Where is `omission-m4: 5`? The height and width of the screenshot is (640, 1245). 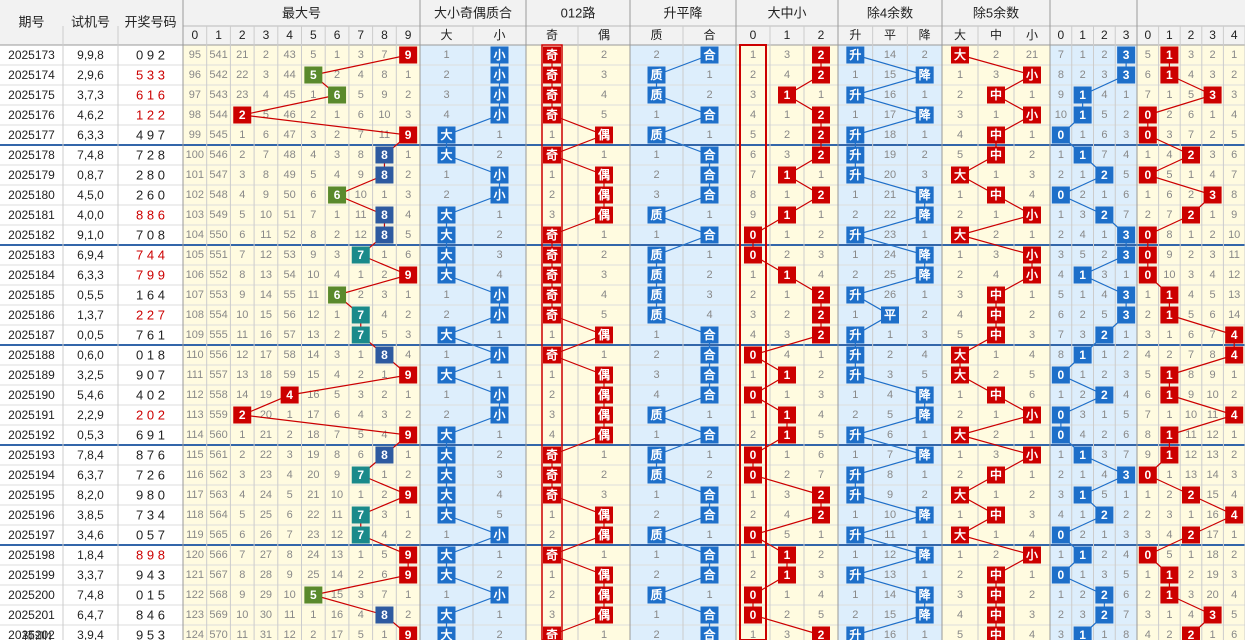 omission-m4: 5 is located at coordinates (1126, 575).